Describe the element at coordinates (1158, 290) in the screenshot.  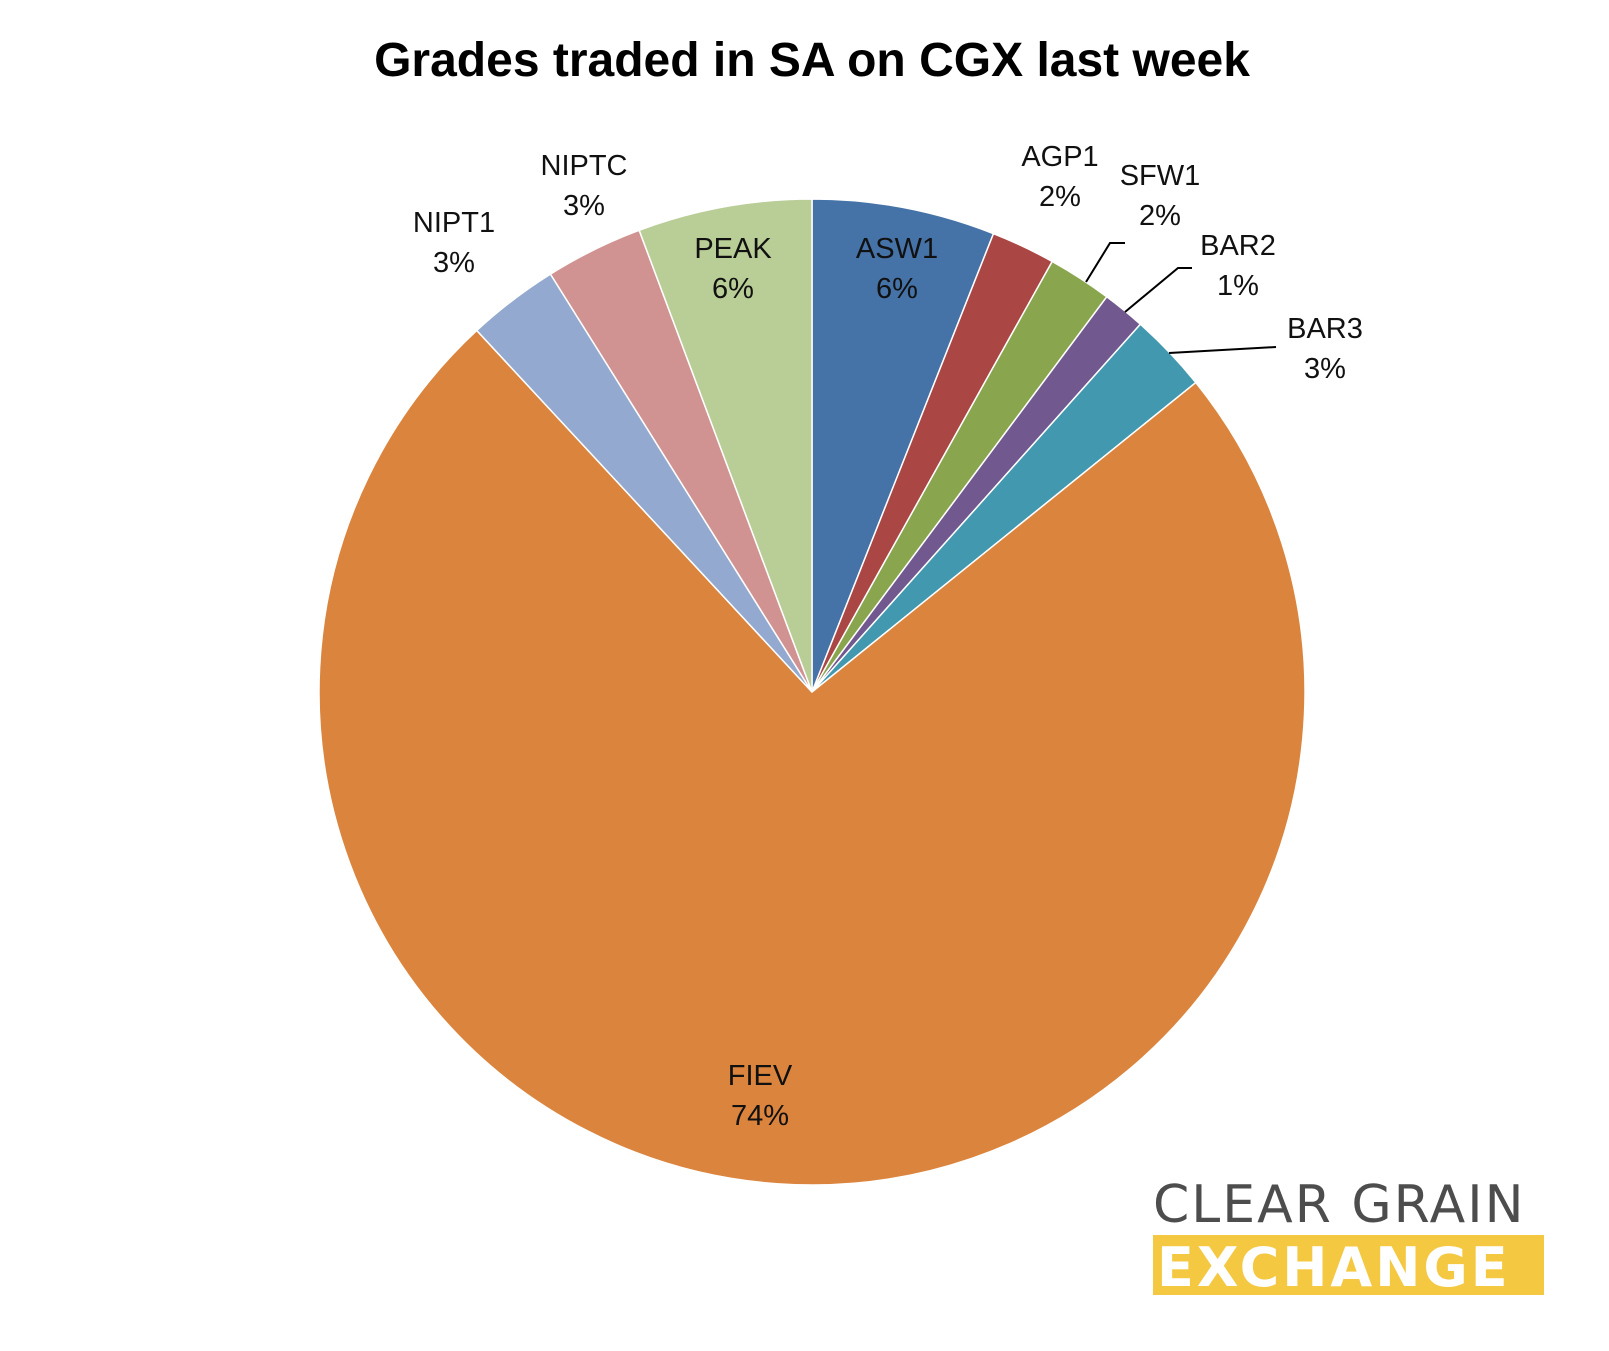
I see `leader-line-bar2` at that location.